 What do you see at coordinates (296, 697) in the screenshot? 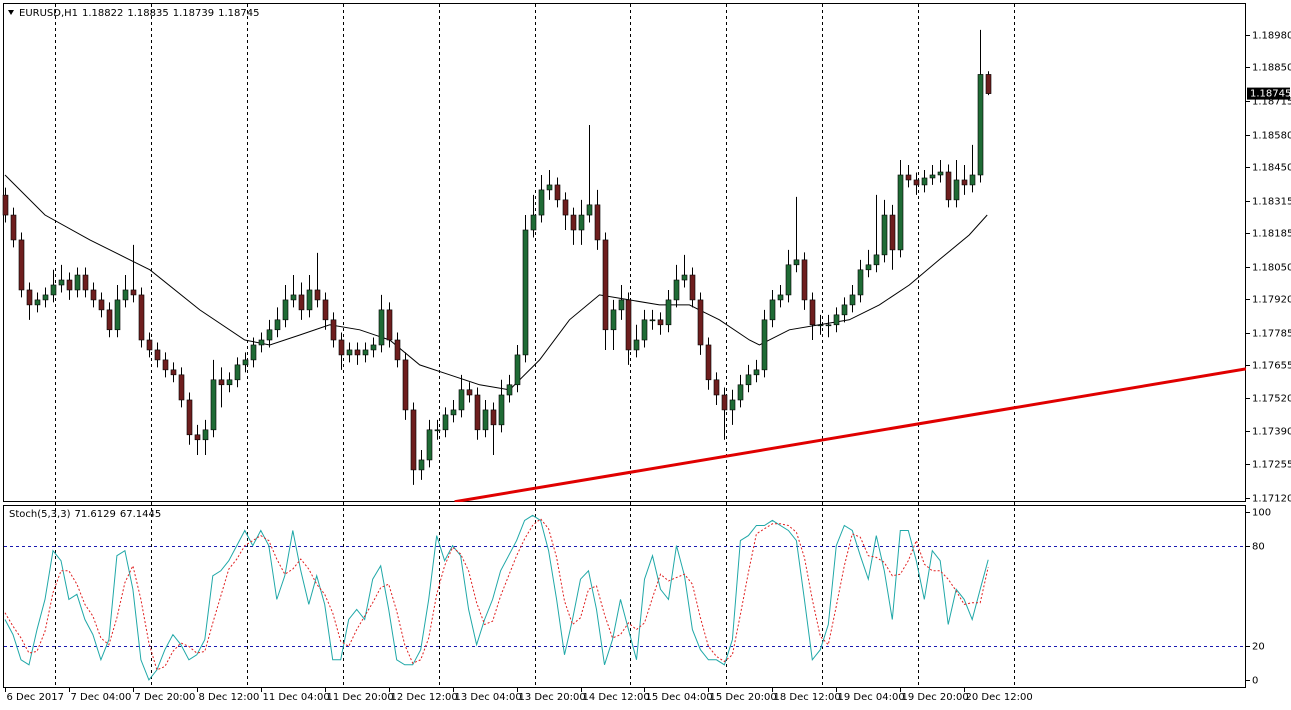
I see `x-tick-label: 11 Dec 04:00` at bounding box center [296, 697].